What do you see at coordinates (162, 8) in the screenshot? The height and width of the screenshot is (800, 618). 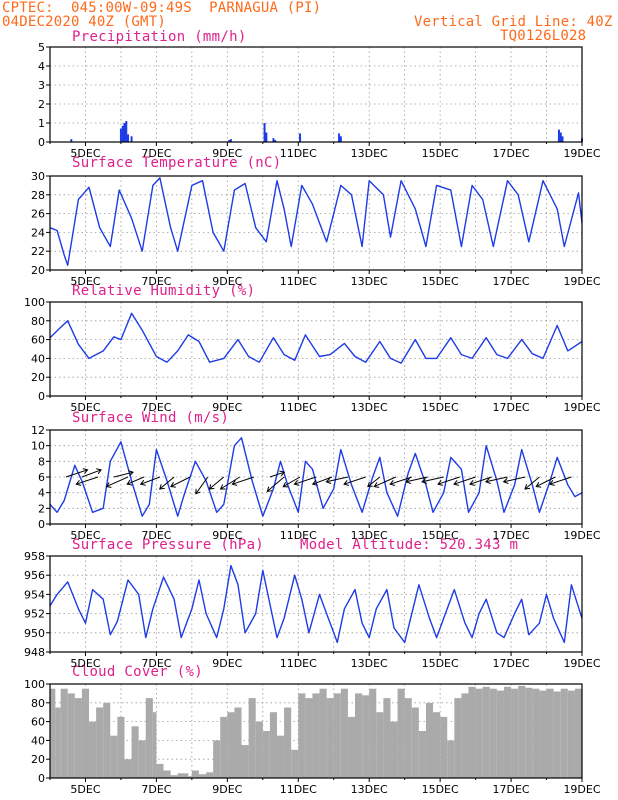 I see `header-location: CPTEC: 045:00W-09:49S PARNAGUA (PI)` at bounding box center [162, 8].